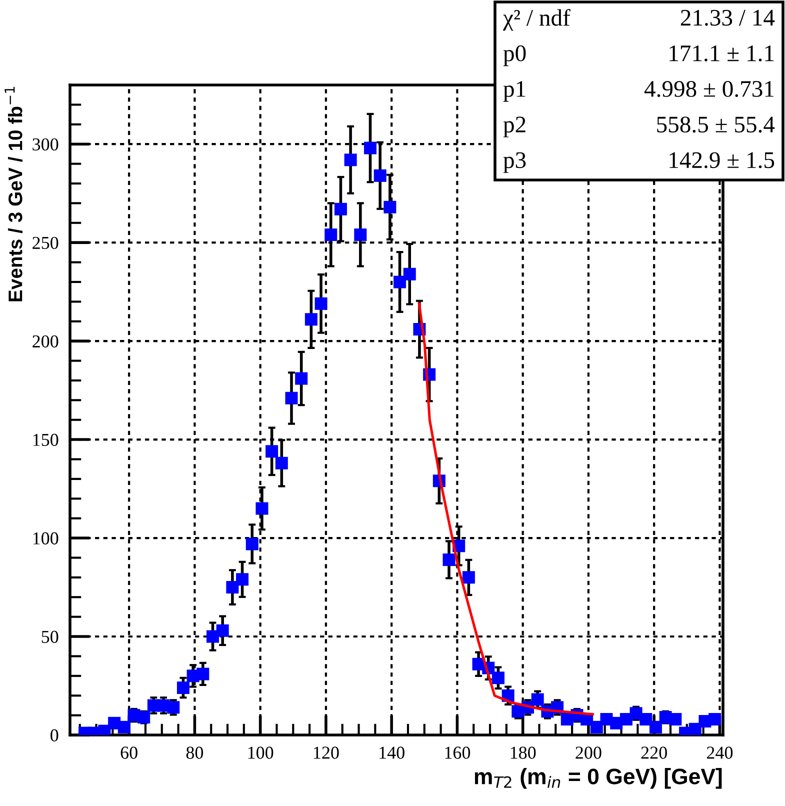 The height and width of the screenshot is (806, 785). I want to click on x-tick-label: 160, so click(457, 752).